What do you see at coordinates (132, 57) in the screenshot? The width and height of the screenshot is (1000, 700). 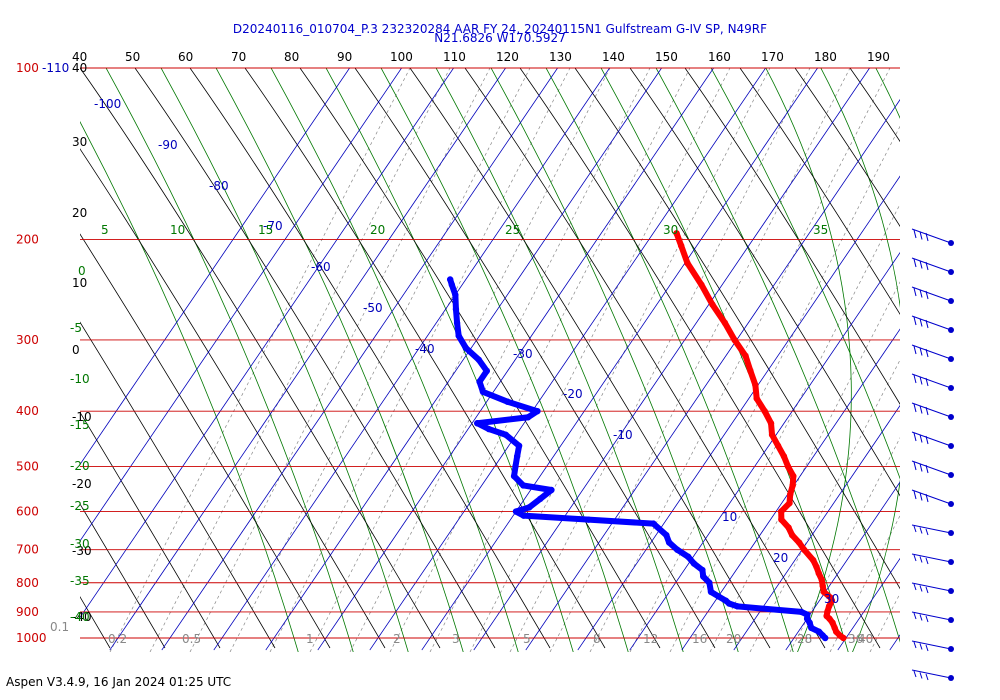 I see `theta-label: 50` at bounding box center [132, 57].